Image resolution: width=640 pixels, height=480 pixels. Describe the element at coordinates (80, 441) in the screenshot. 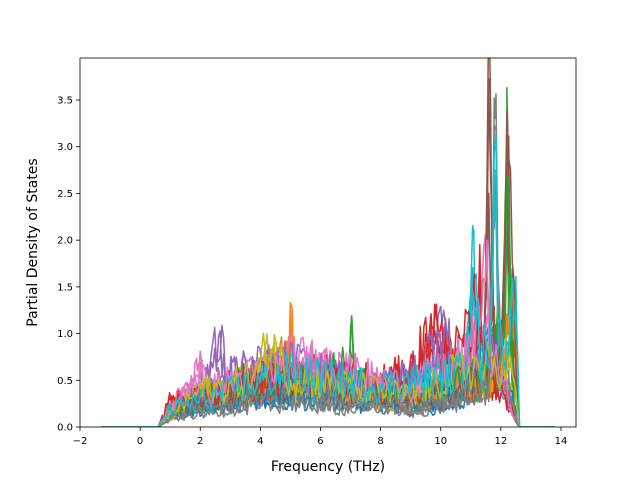

I see `x-tick-label: −2` at that location.